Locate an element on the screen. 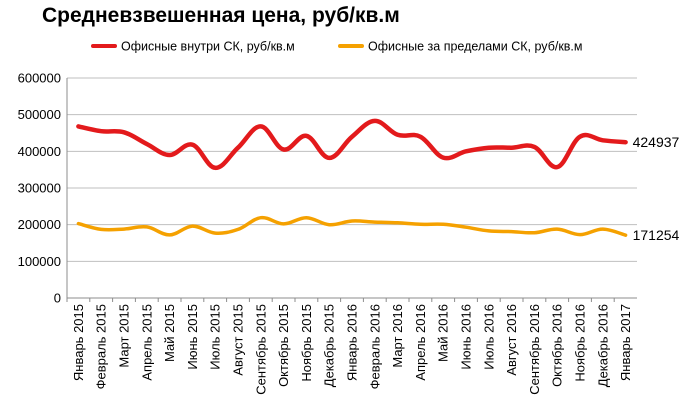  y-tick-label: 300000 is located at coordinates (39, 188).